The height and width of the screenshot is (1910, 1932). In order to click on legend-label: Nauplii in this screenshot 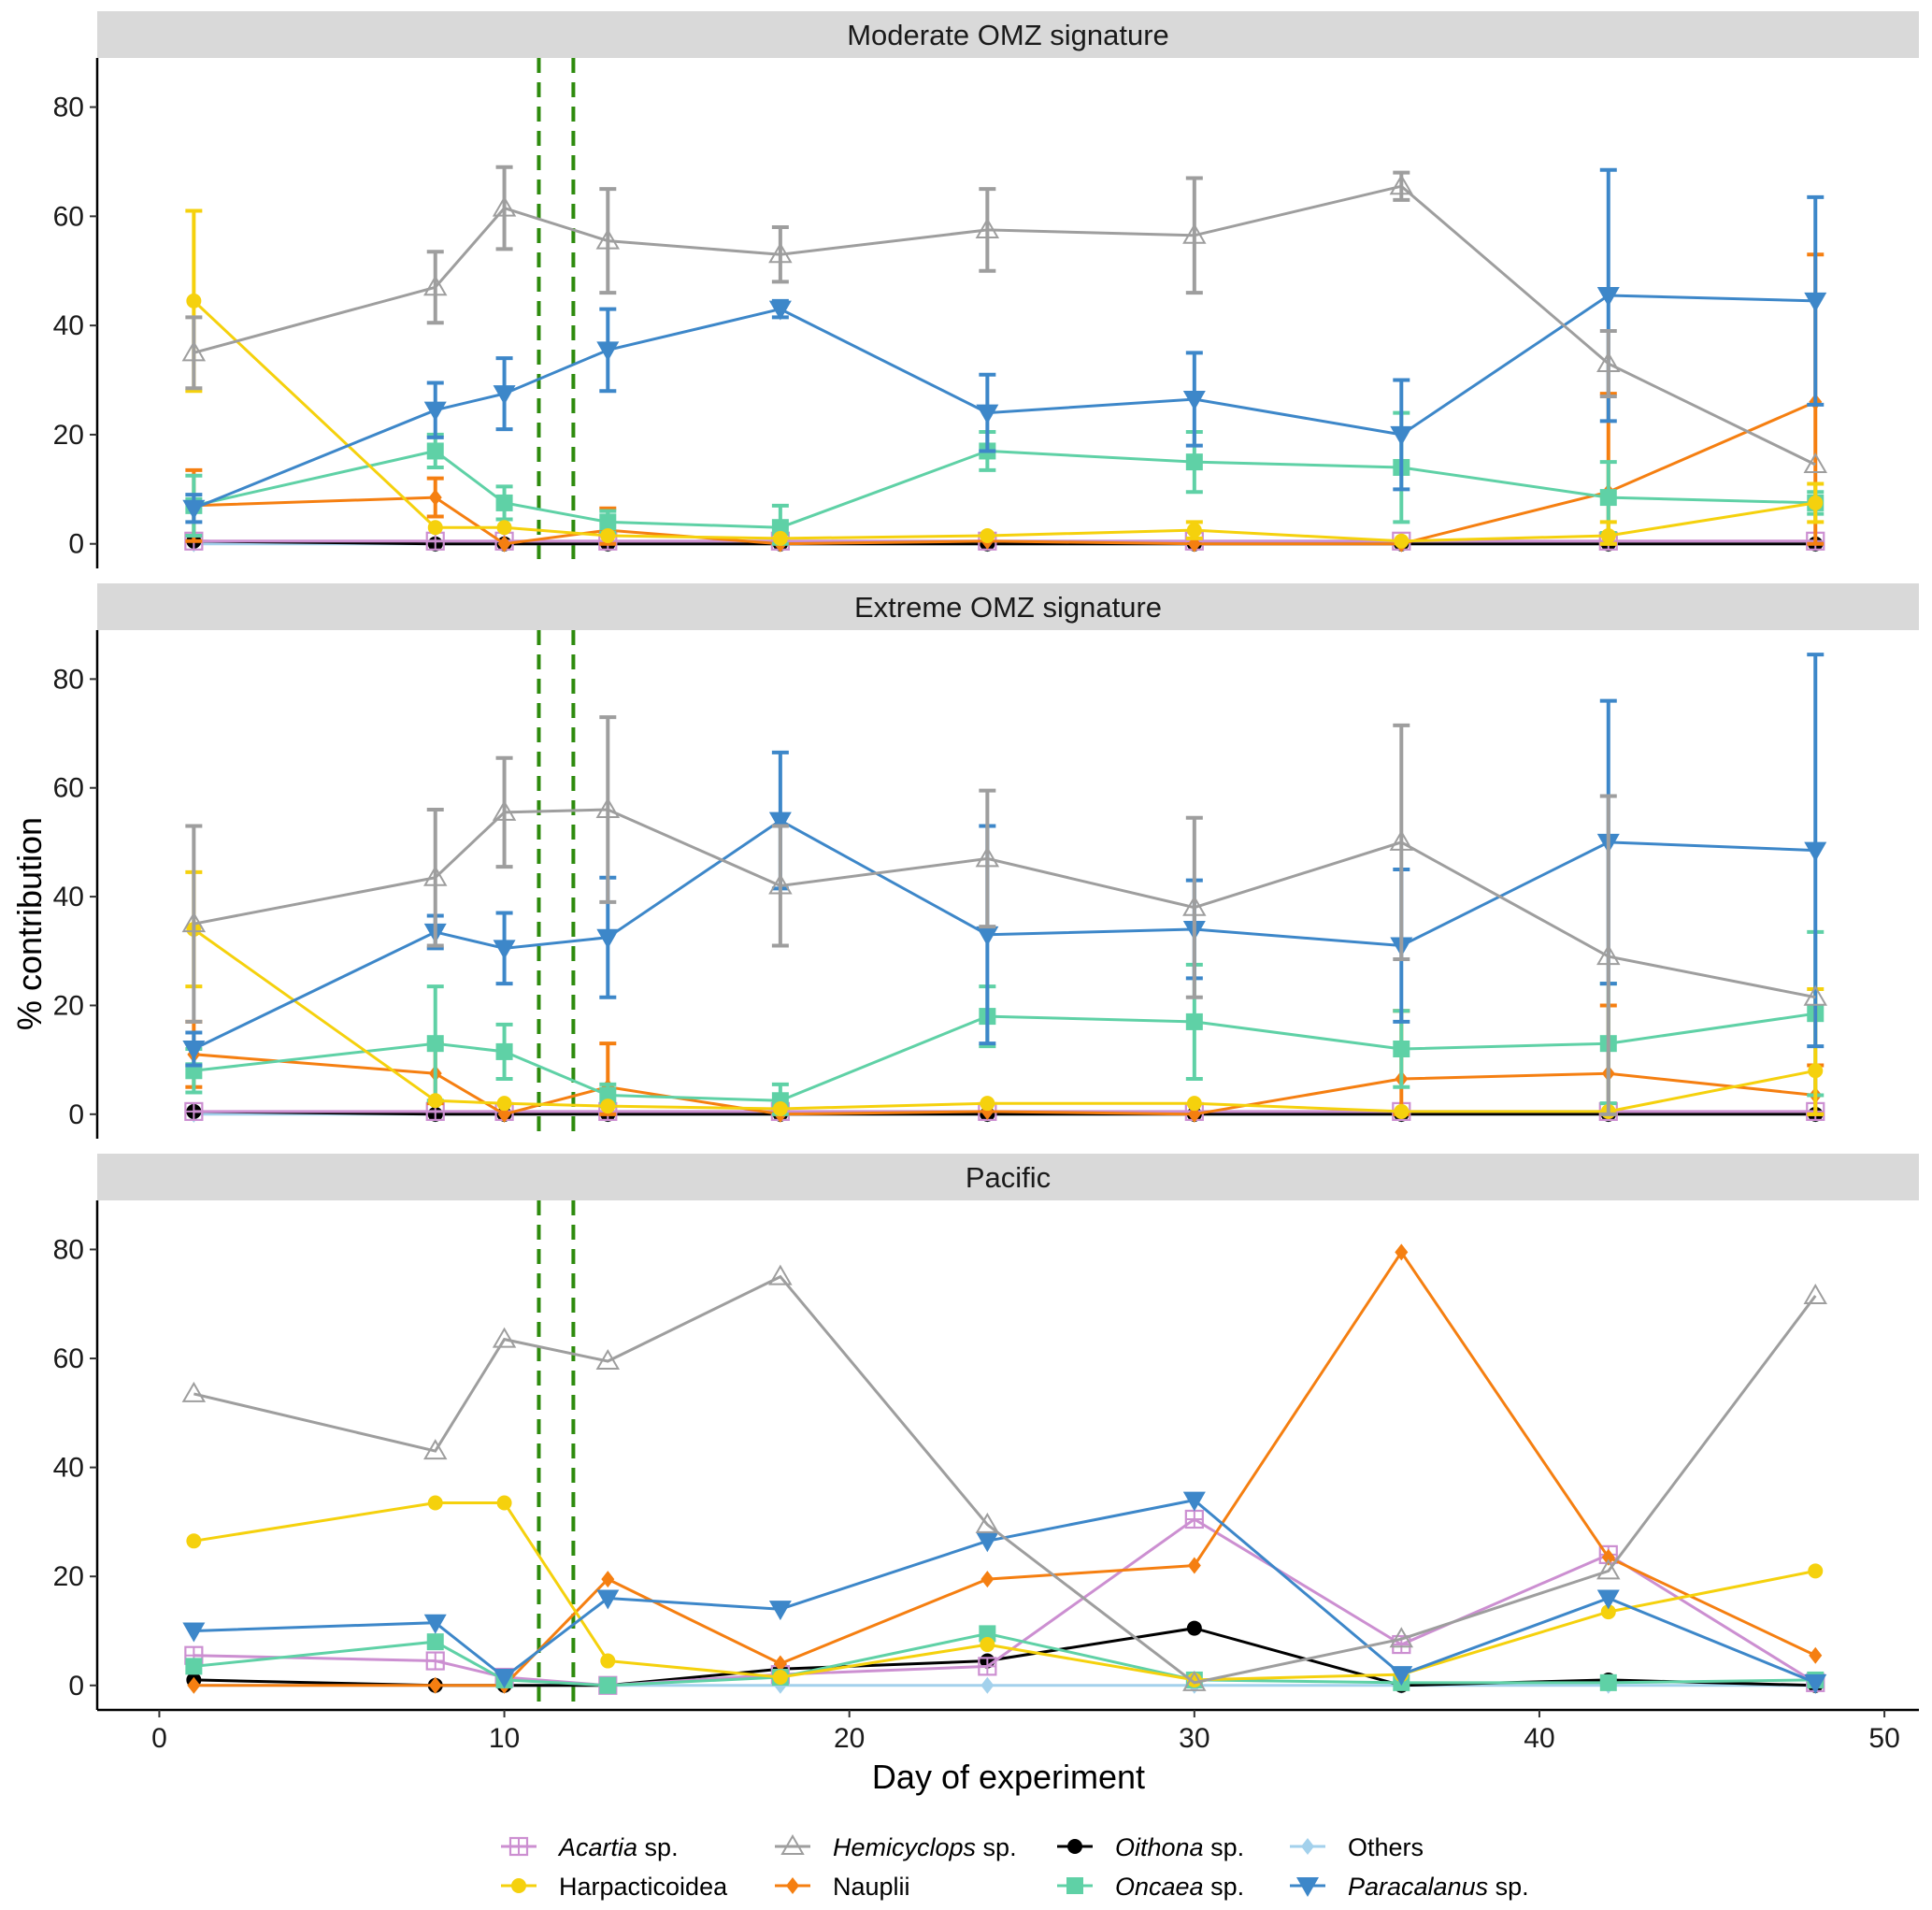, I will do `click(871, 1887)`.